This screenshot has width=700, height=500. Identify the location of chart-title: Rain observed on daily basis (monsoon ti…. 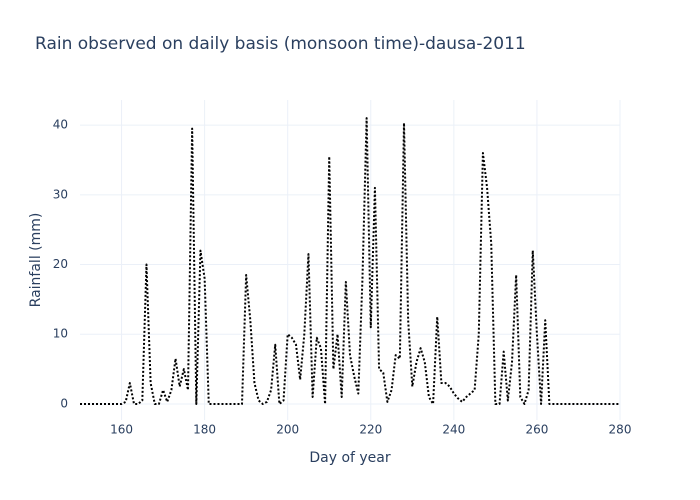
(280, 44).